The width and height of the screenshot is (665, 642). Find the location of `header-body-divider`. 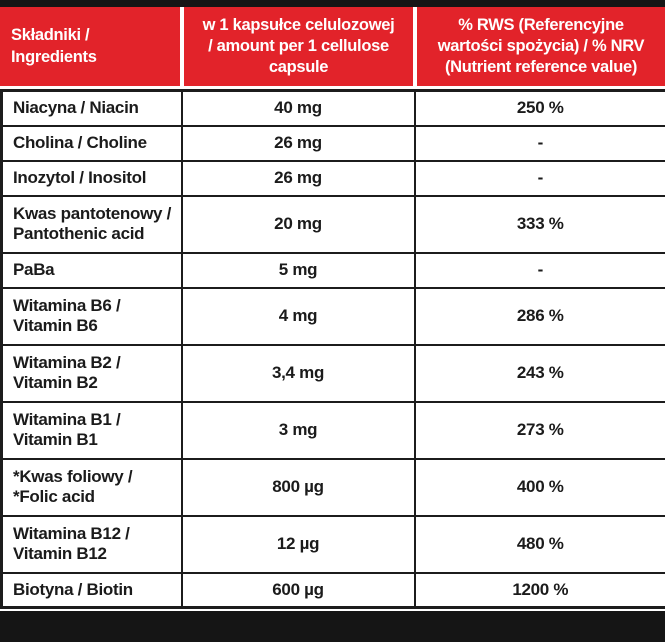

header-body-divider is located at coordinates (332, 87).